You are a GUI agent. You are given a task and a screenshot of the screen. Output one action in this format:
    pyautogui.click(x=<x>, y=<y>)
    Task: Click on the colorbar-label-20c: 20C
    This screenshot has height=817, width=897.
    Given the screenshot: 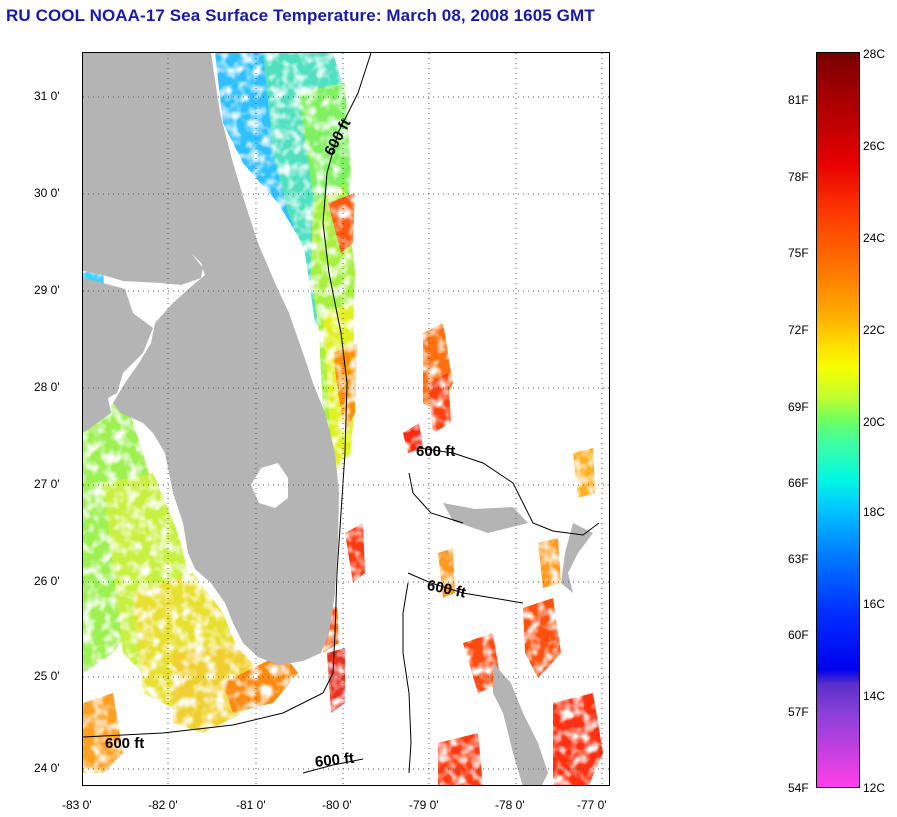 What is the action you would take?
    pyautogui.click(x=874, y=422)
    